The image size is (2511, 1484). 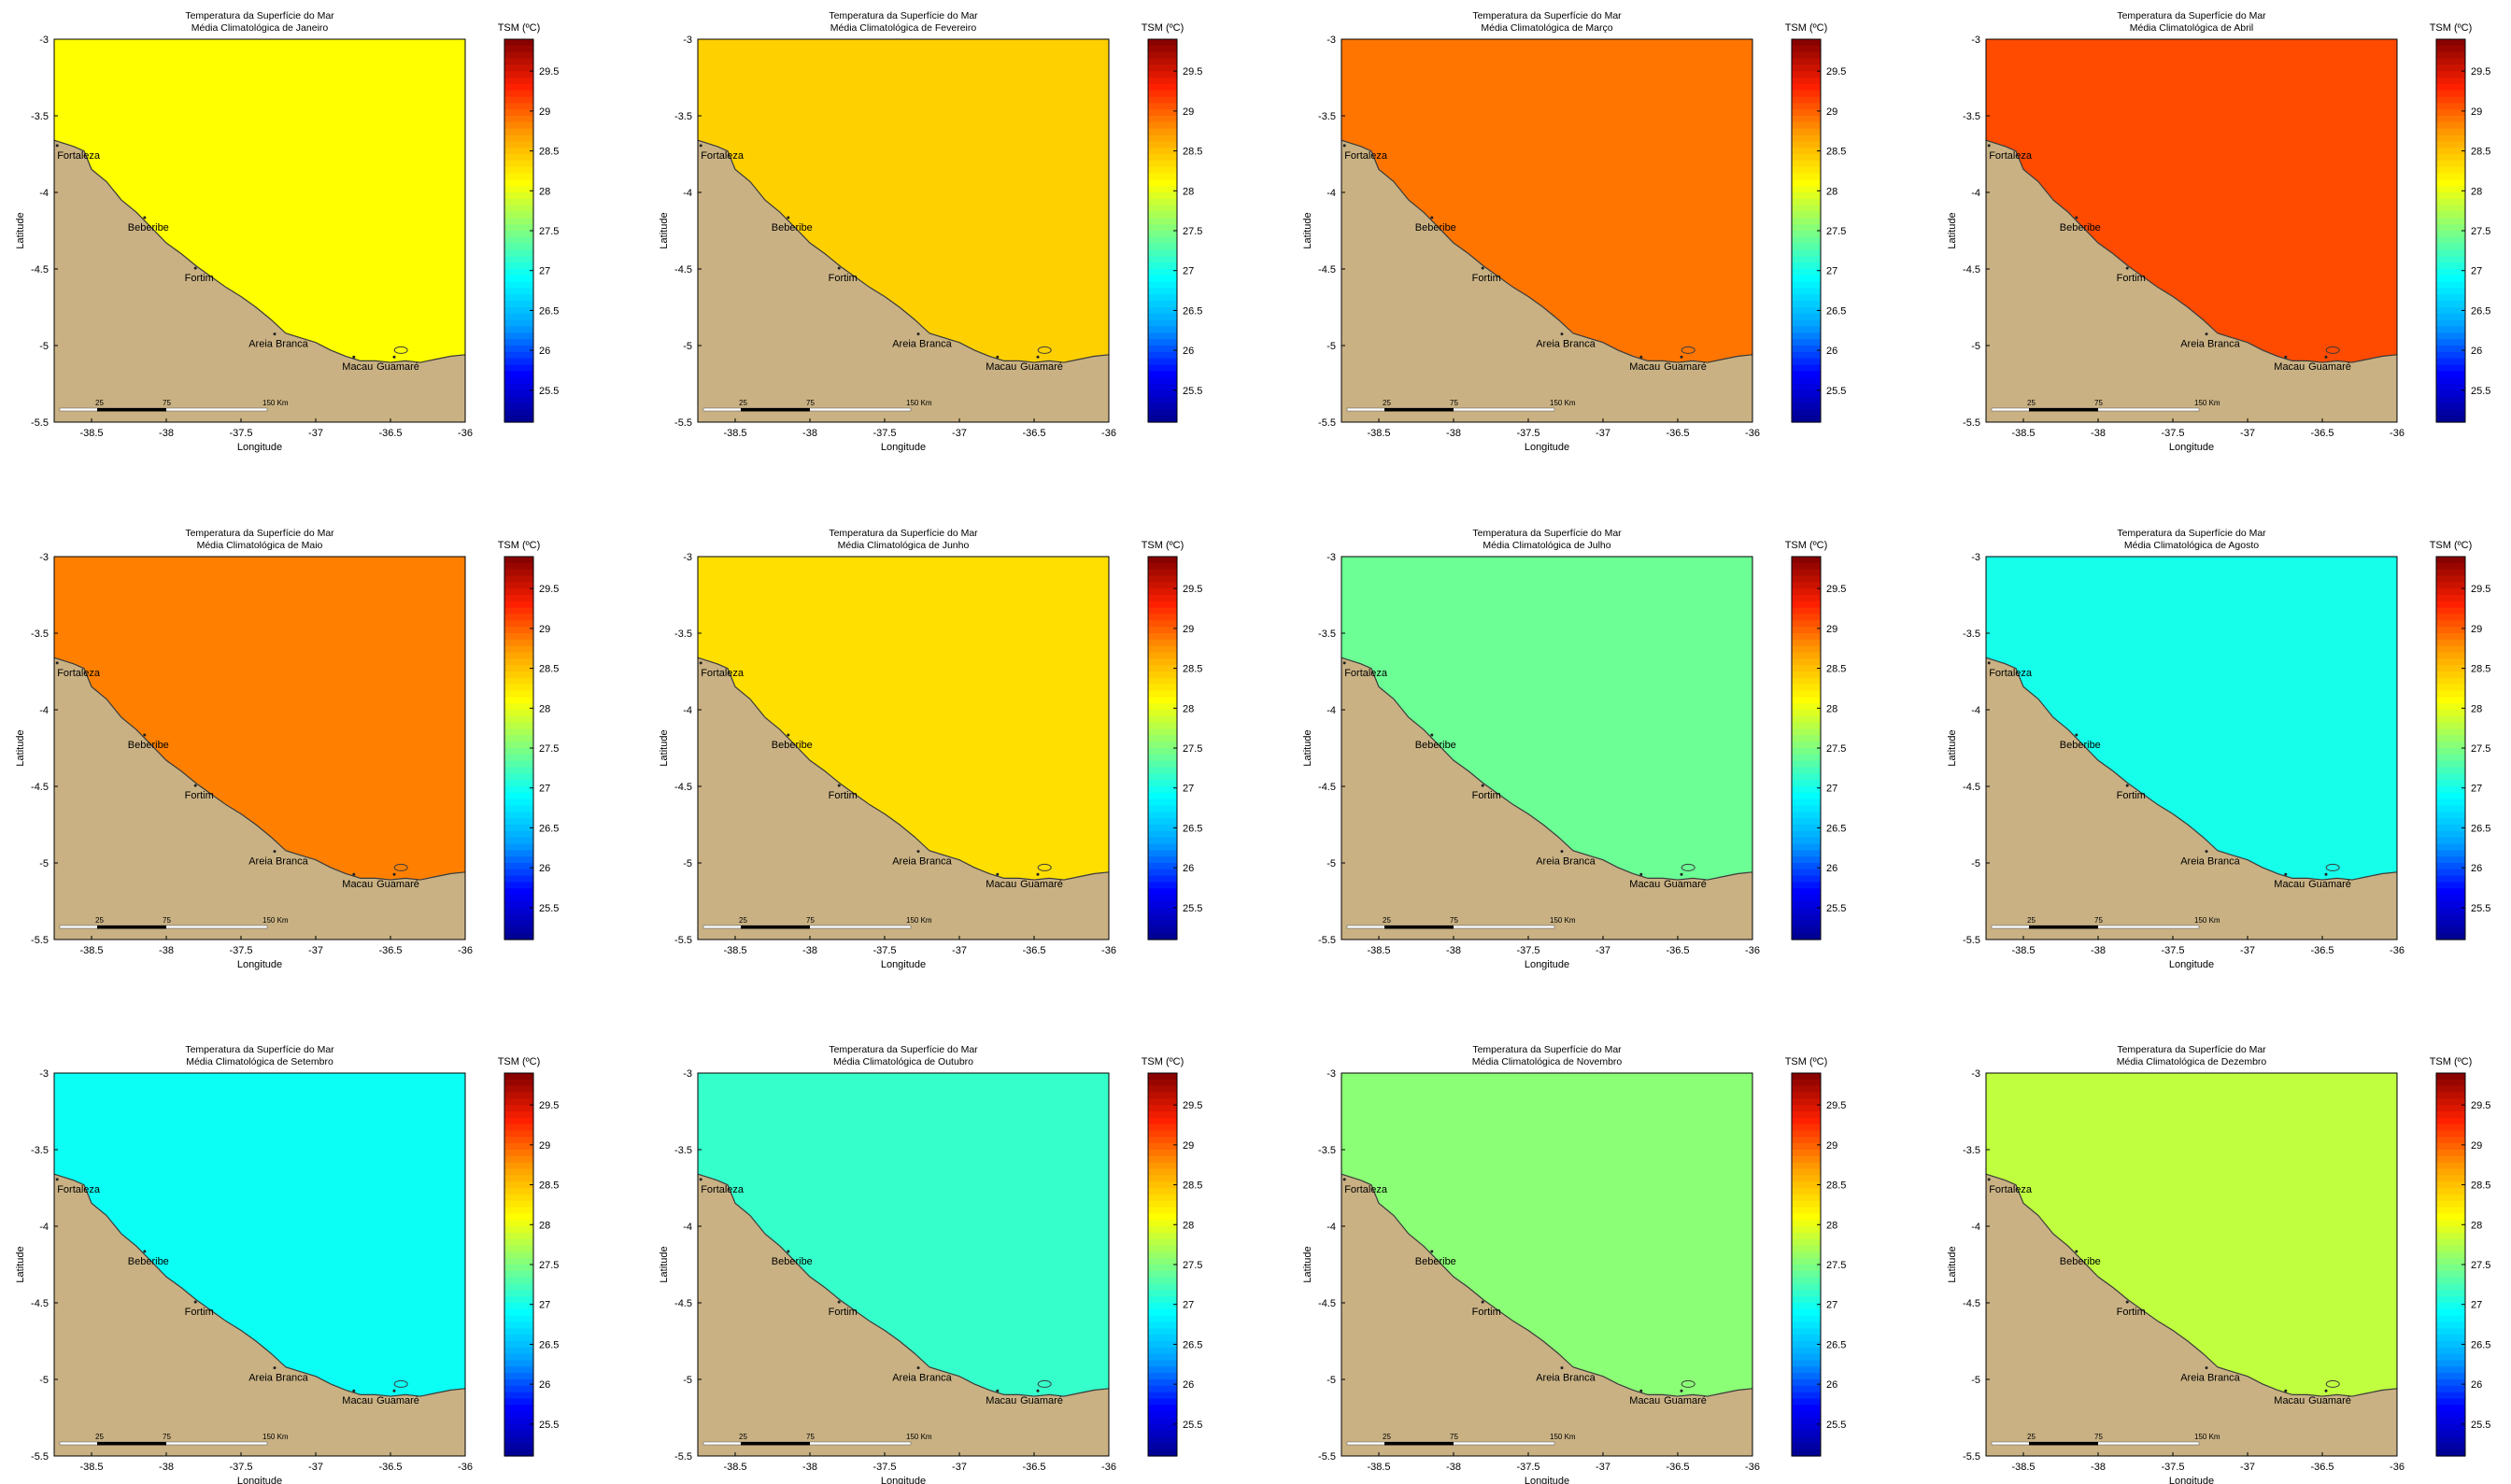 What do you see at coordinates (903, 15) in the screenshot?
I see `panel-title: Temperatura da Superfície do Mar` at bounding box center [903, 15].